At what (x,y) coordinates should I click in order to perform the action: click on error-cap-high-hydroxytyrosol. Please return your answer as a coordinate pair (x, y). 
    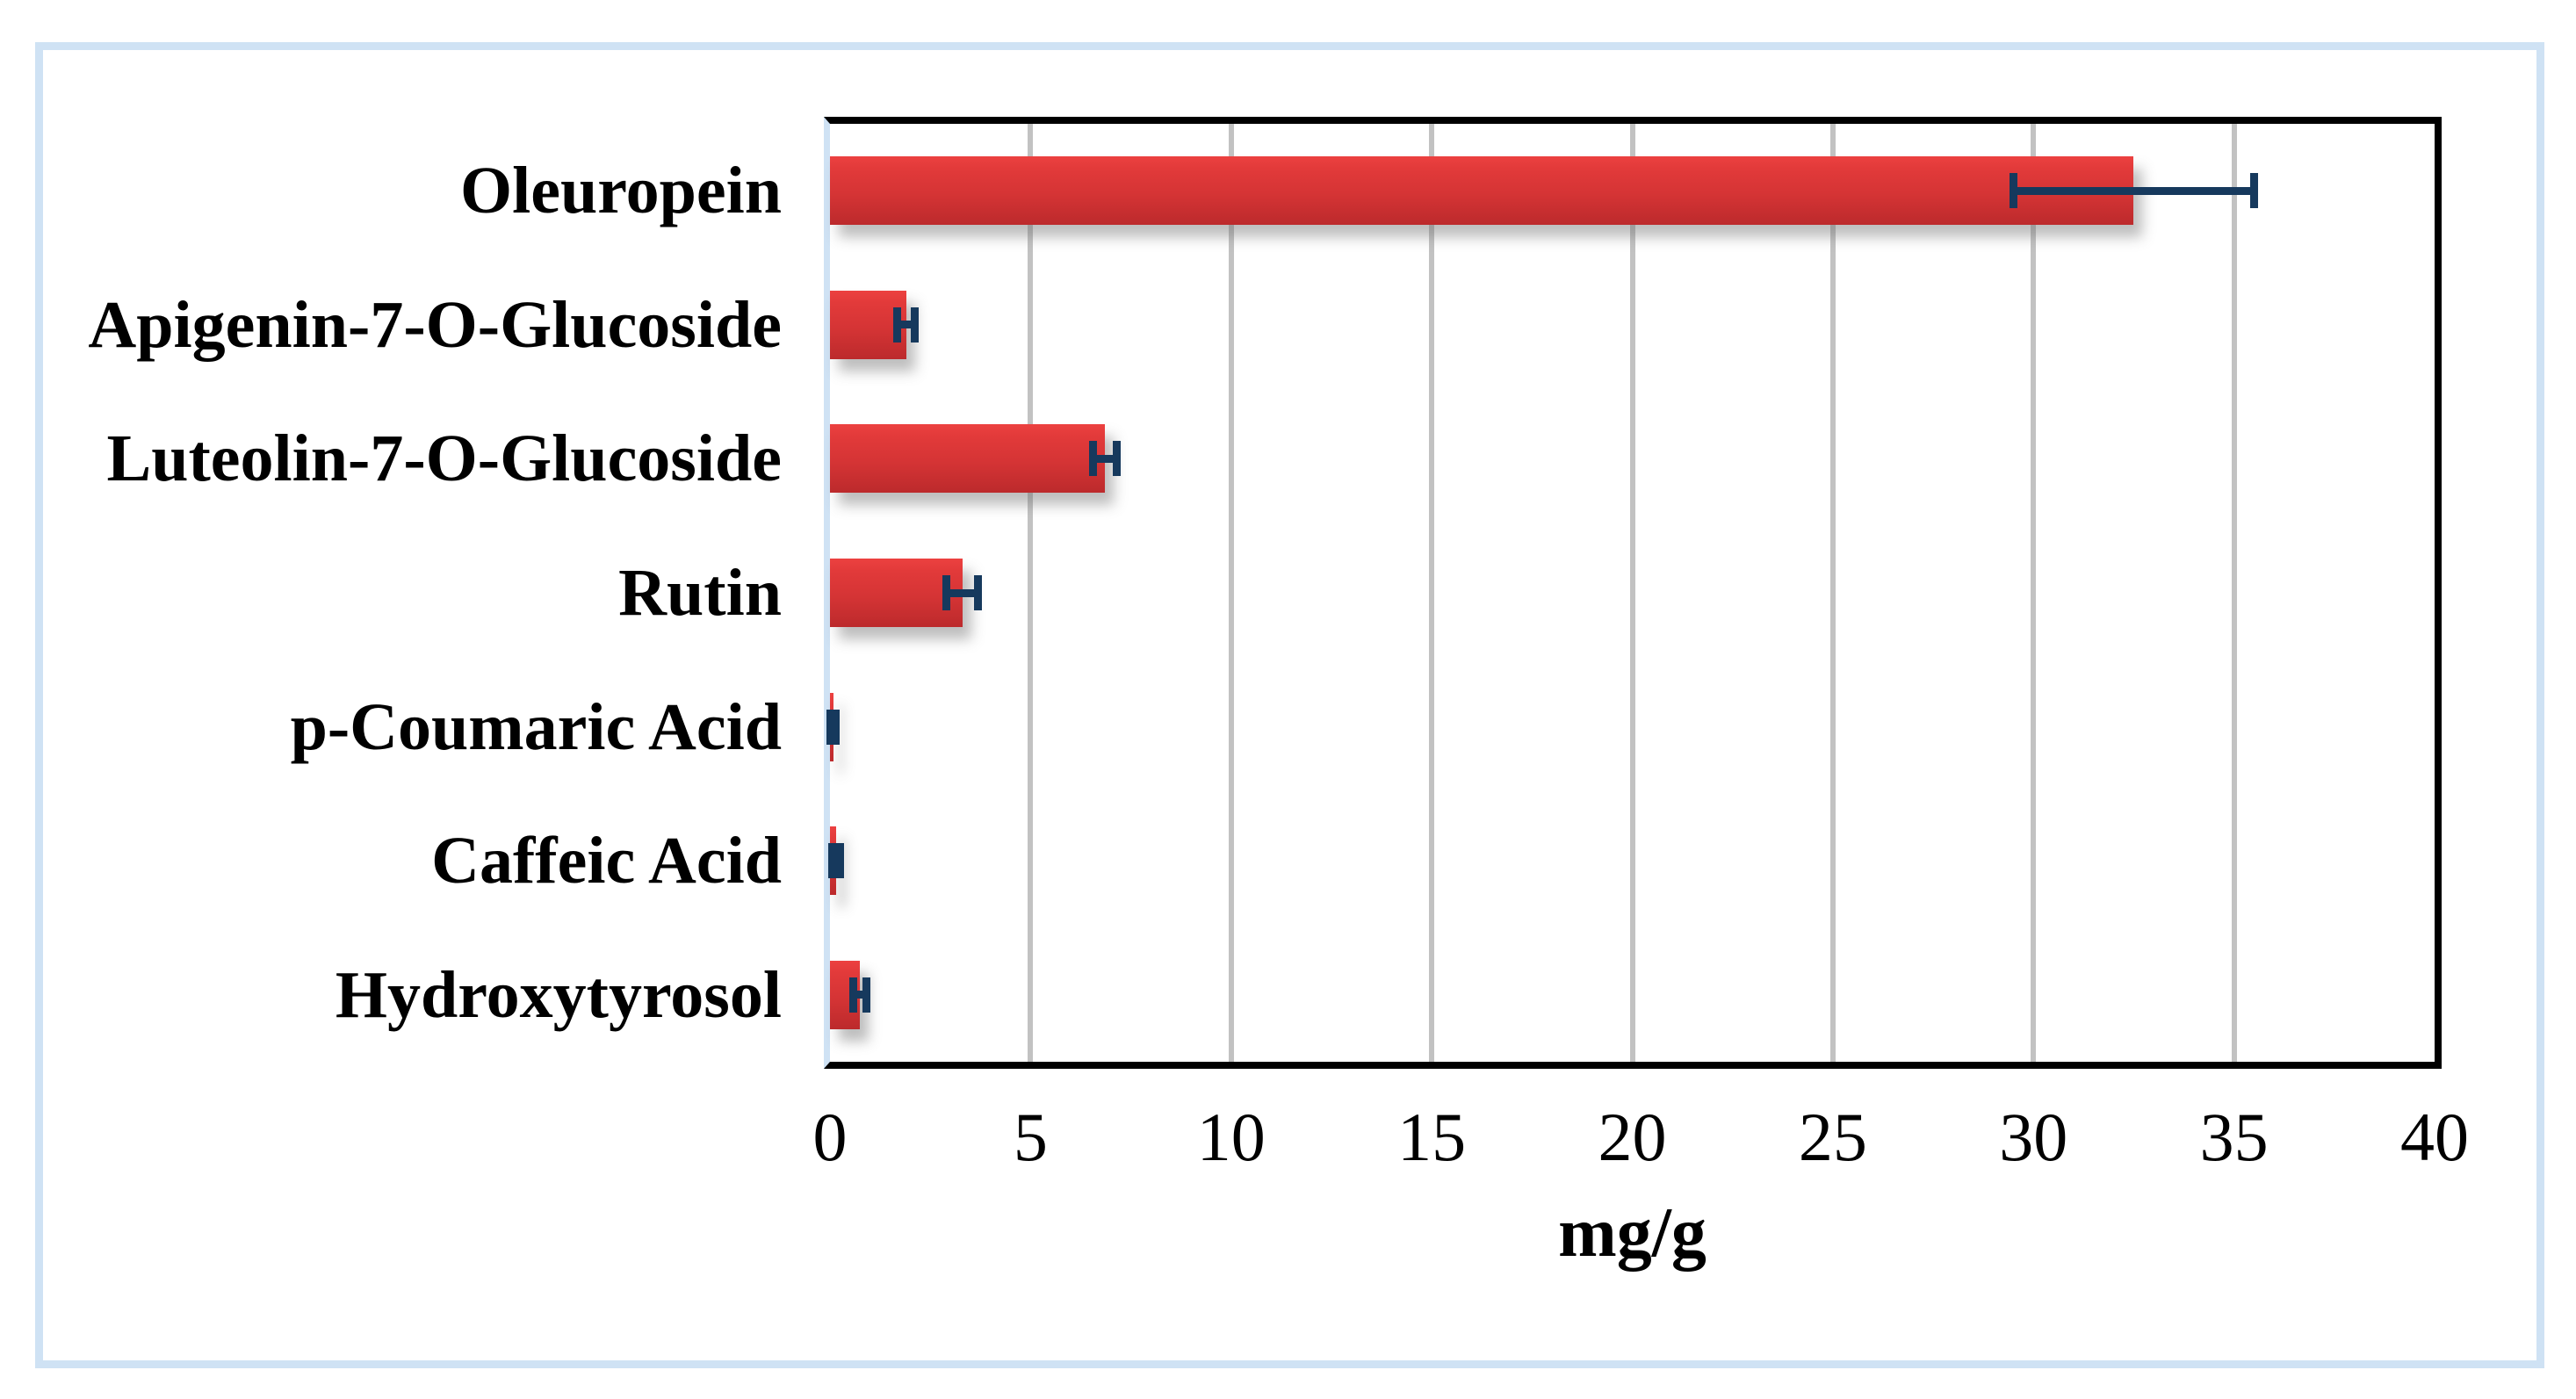
    Looking at the image, I should click on (866, 995).